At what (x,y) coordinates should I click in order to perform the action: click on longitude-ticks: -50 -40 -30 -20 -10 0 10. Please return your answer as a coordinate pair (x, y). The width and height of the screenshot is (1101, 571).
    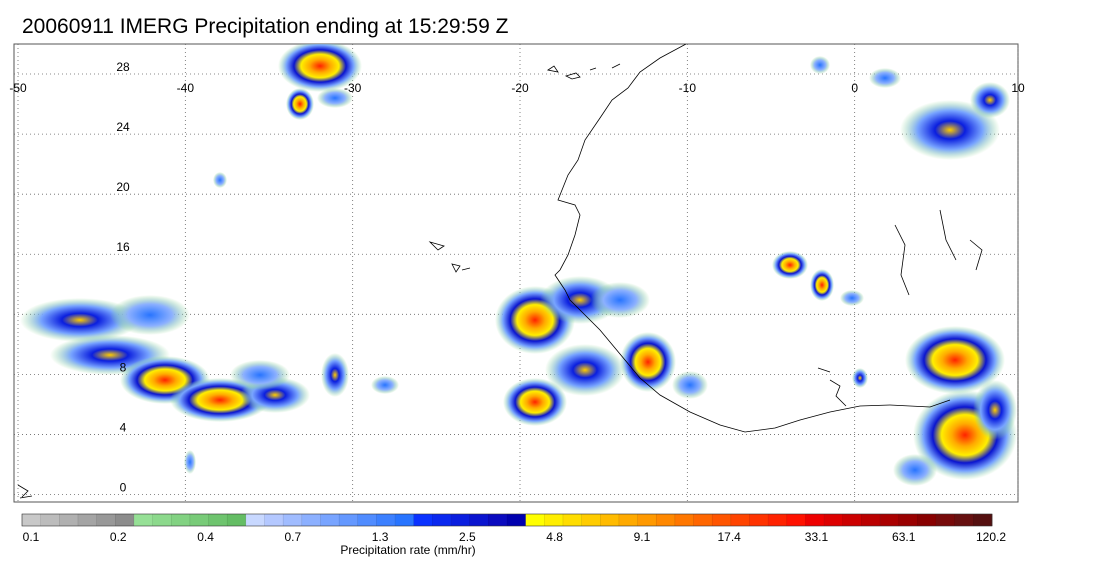
    Looking at the image, I should click on (517, 88).